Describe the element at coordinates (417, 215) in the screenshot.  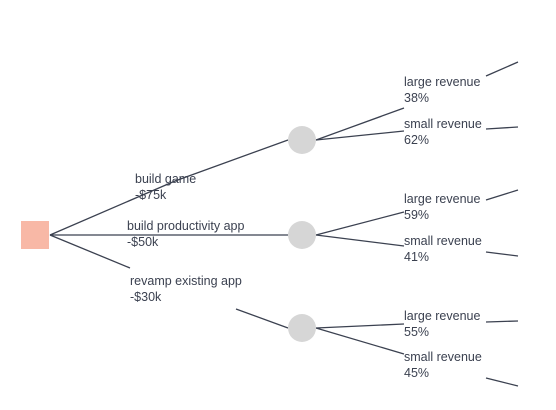
I see `outcome-probability: 59%` at that location.